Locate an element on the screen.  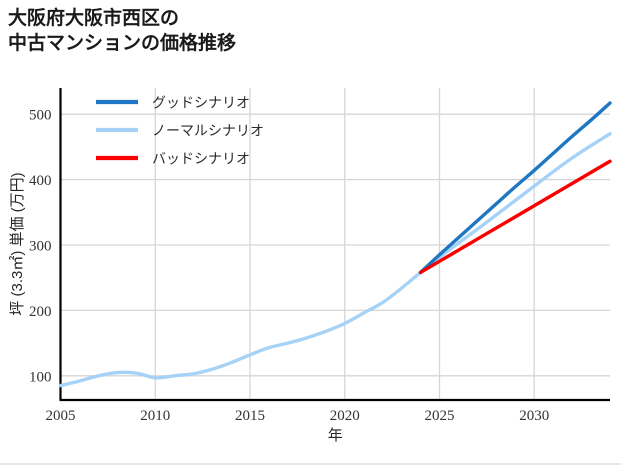
x-axis-tick-labels: 2005 2010 2015 2020 2025 2030 is located at coordinates (298, 416).